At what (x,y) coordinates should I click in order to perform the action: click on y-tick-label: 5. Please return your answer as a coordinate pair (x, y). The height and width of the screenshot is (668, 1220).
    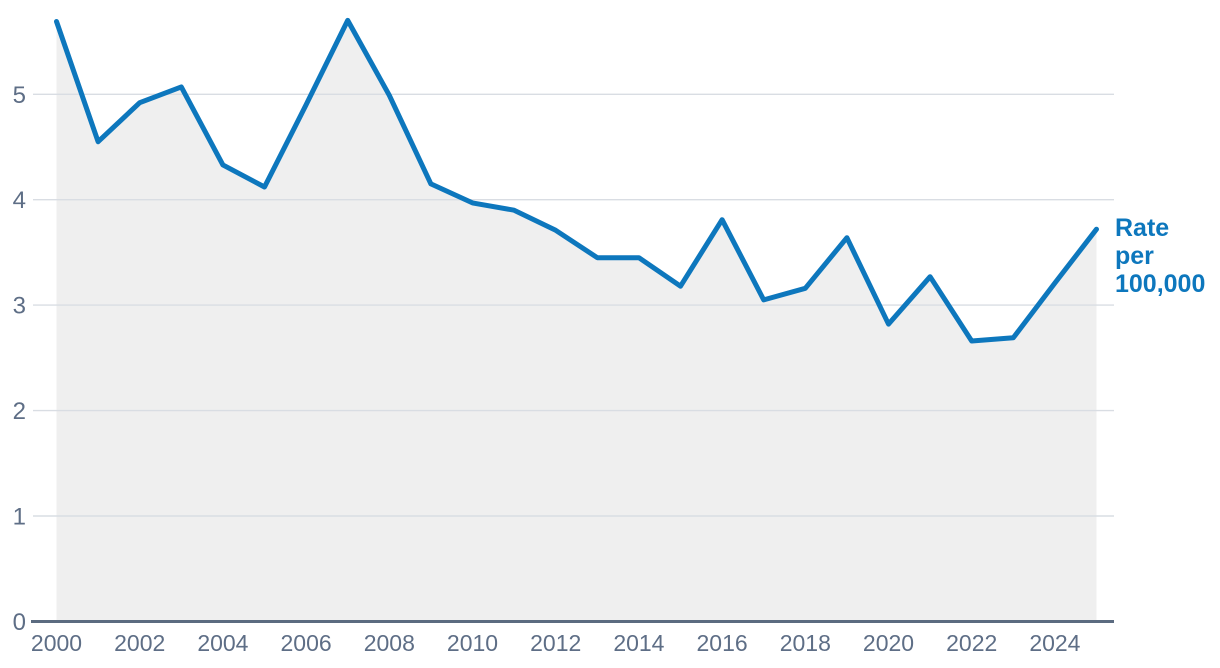
    Looking at the image, I should click on (19, 95).